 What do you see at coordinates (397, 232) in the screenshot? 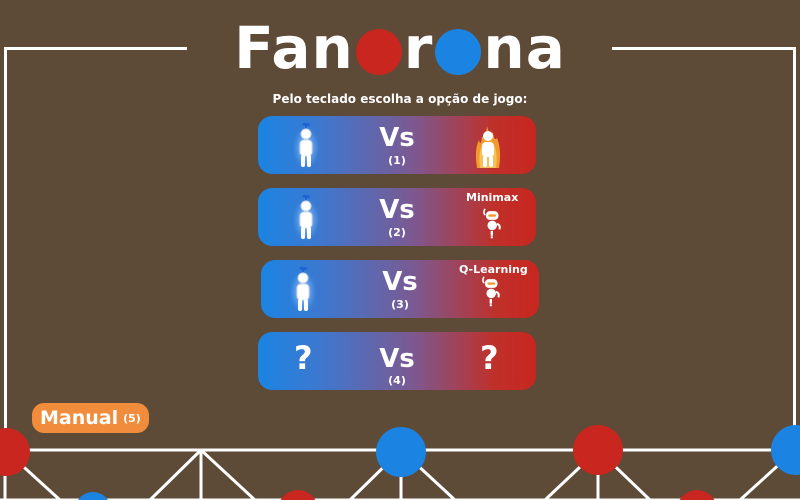
I see `option-number: (2)` at bounding box center [397, 232].